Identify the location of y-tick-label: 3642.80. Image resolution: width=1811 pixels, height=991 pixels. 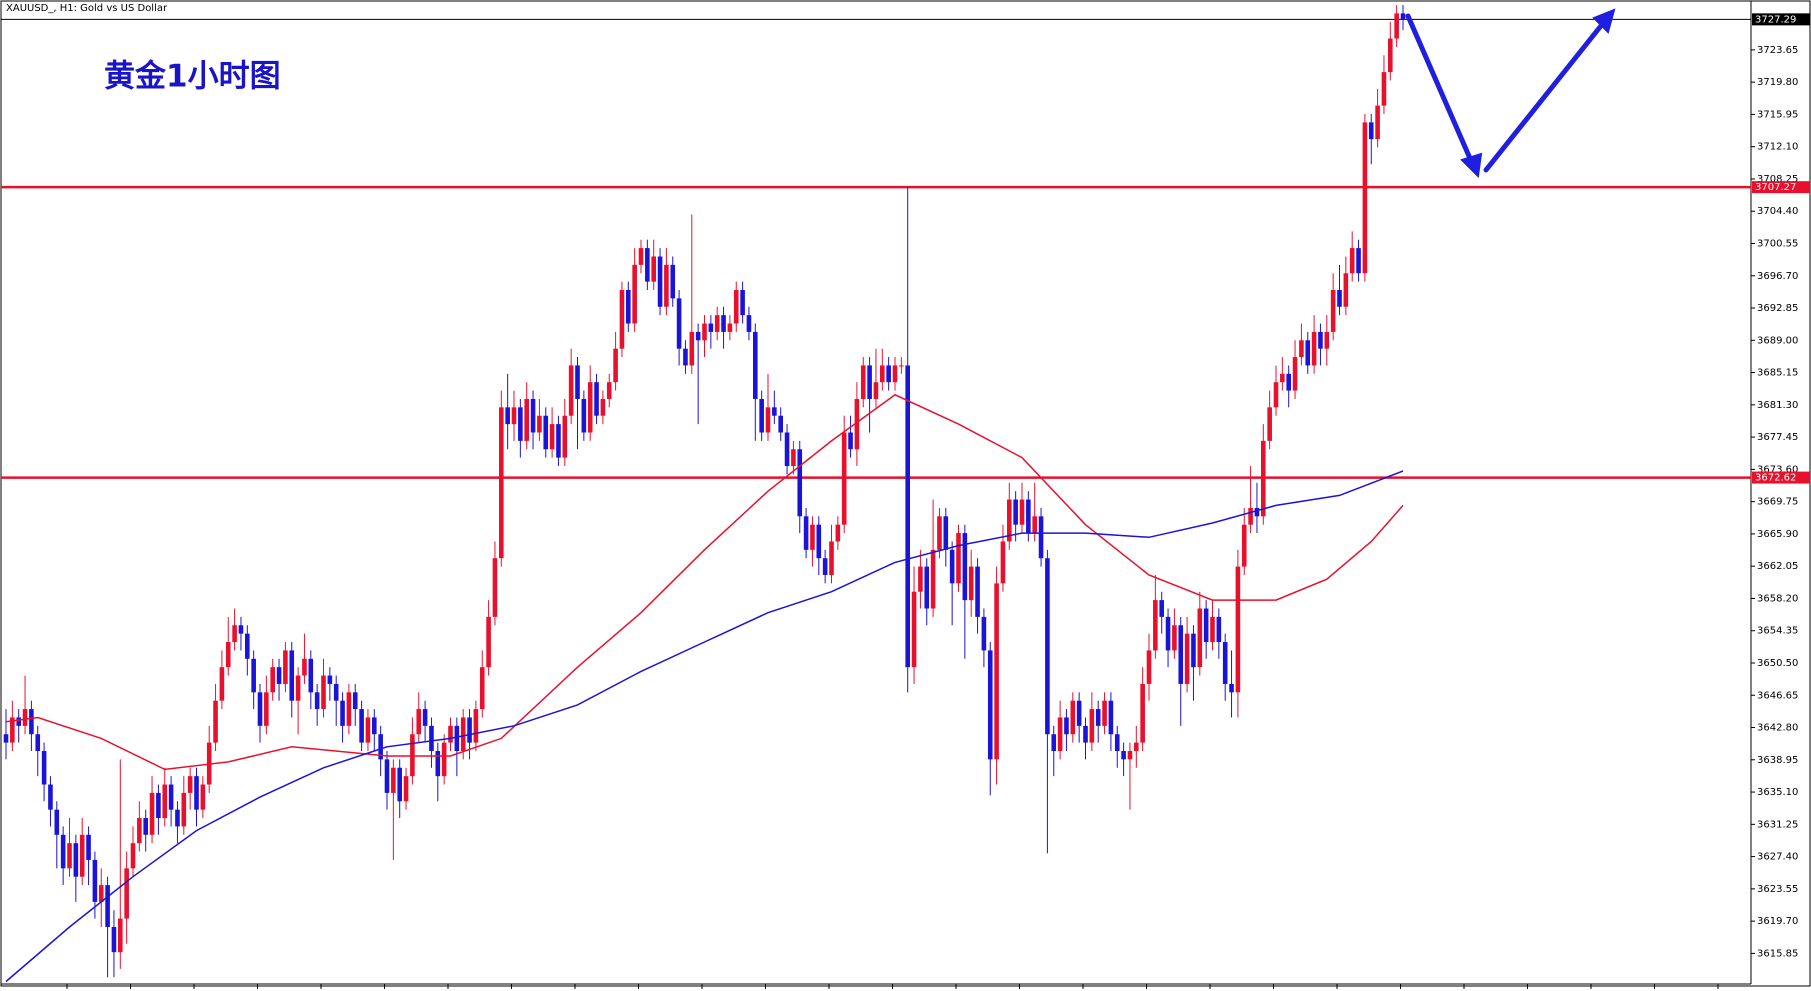
(1777, 728).